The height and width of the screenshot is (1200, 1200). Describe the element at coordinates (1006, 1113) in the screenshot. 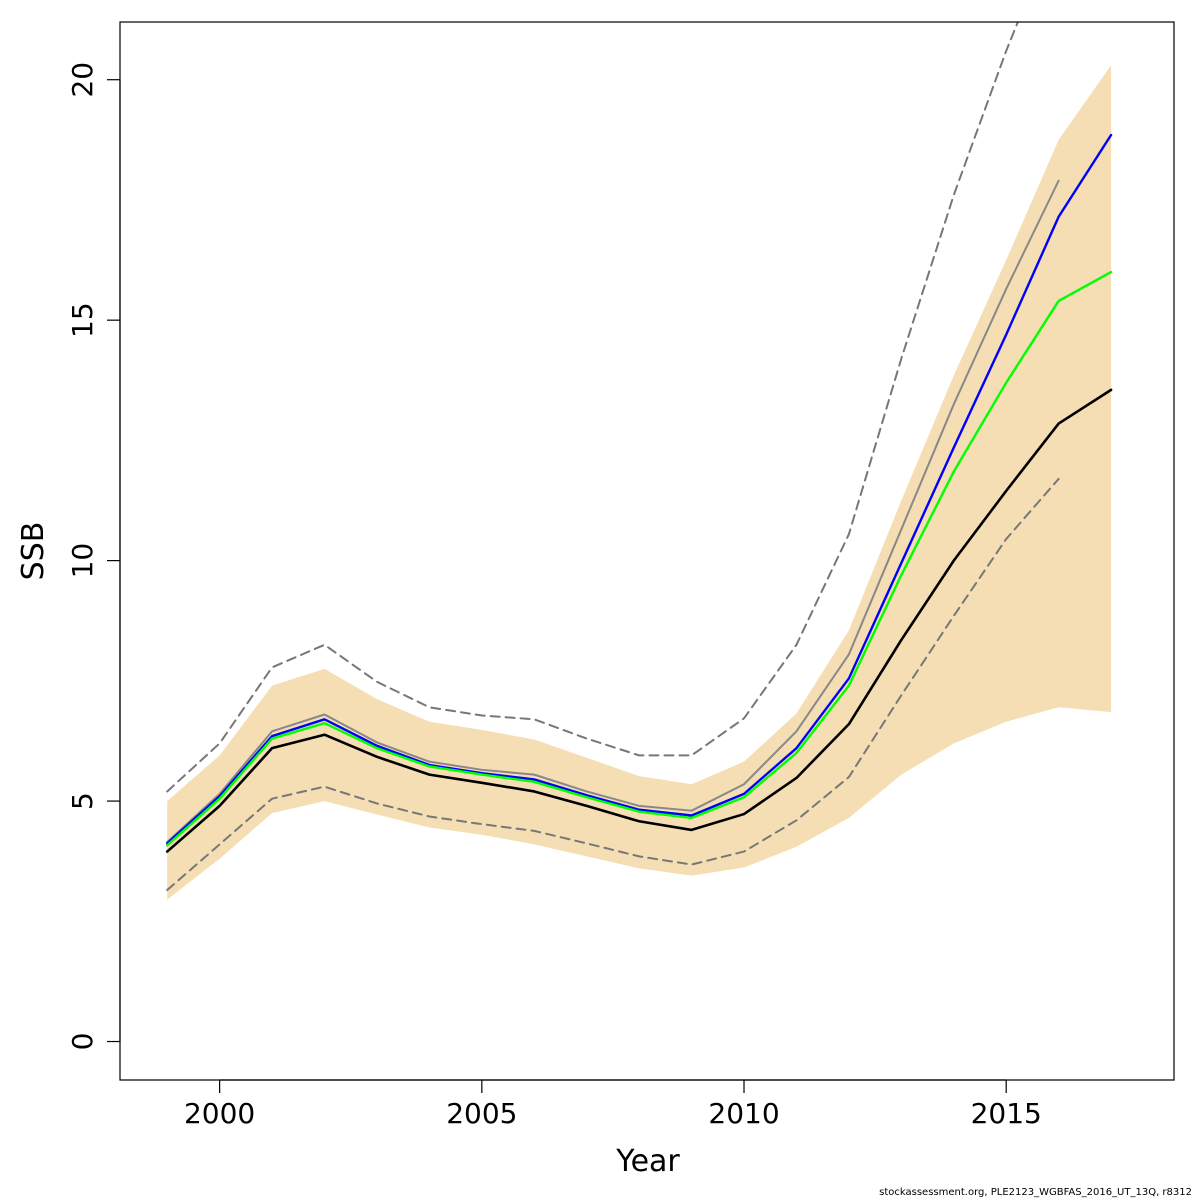

I see `x-tick-label: 2015` at that location.